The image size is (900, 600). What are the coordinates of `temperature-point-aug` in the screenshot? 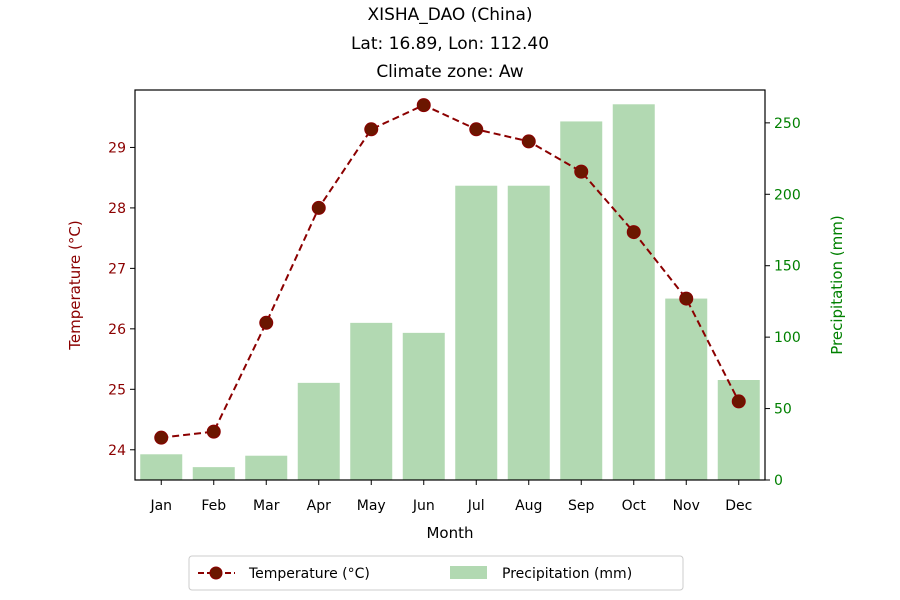 It's located at (528, 141).